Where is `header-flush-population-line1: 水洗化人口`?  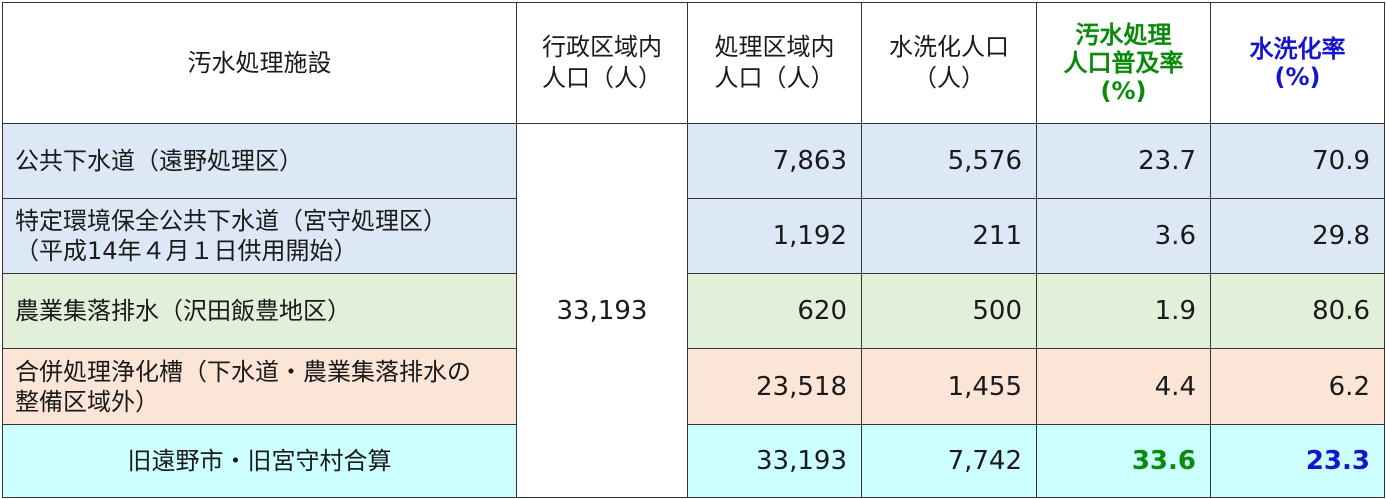 header-flush-population-line1: 水洗化人口 is located at coordinates (949, 47).